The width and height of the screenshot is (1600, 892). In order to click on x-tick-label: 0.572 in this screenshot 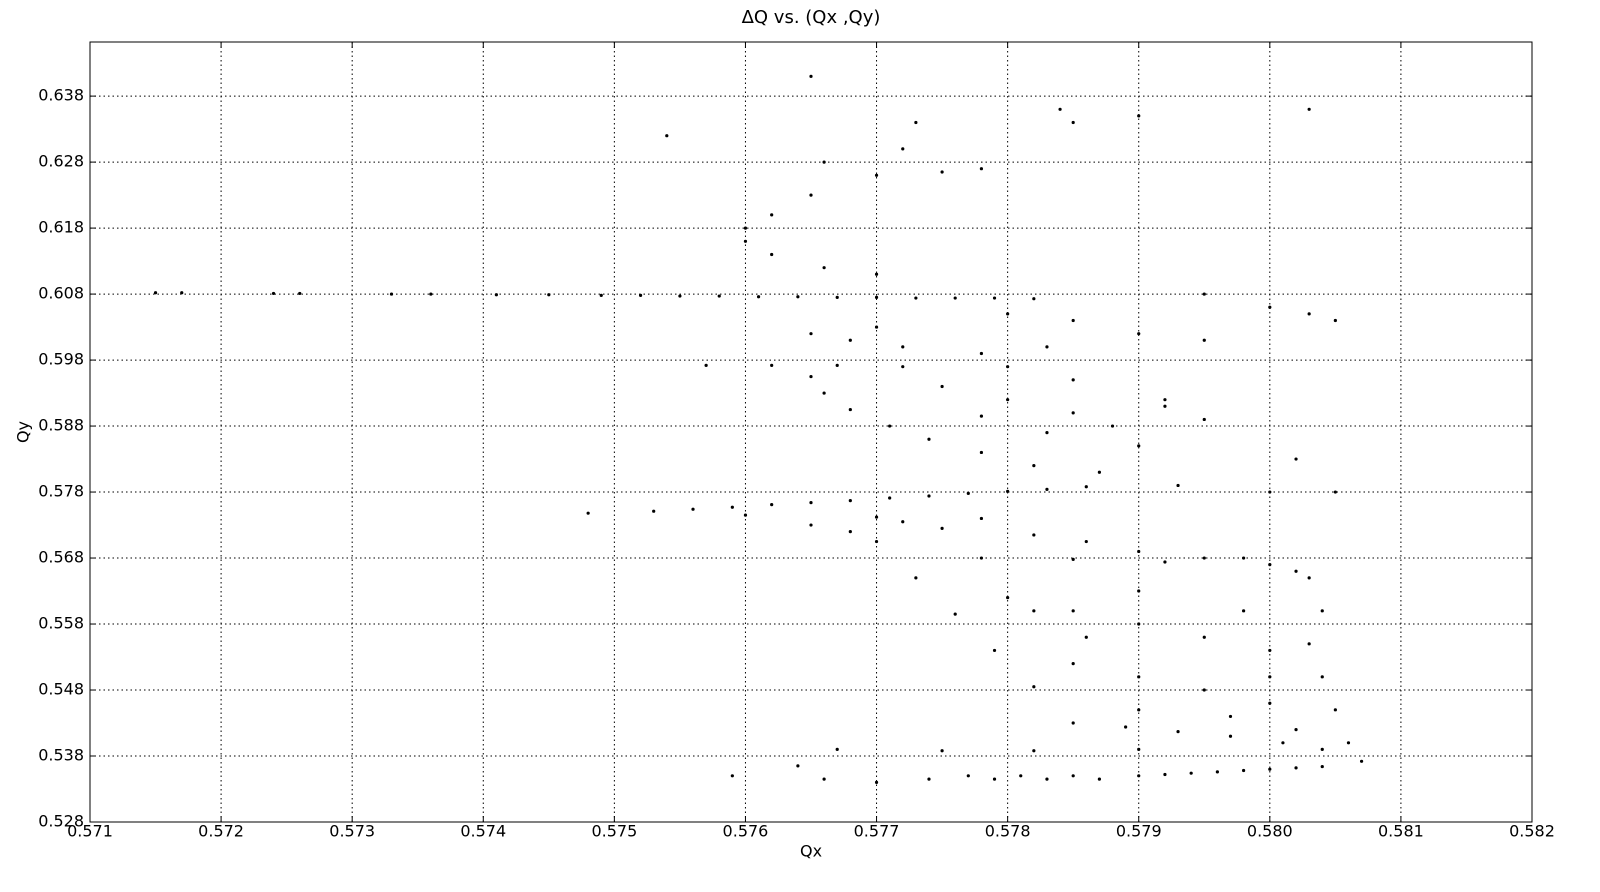, I will do `click(221, 831)`.